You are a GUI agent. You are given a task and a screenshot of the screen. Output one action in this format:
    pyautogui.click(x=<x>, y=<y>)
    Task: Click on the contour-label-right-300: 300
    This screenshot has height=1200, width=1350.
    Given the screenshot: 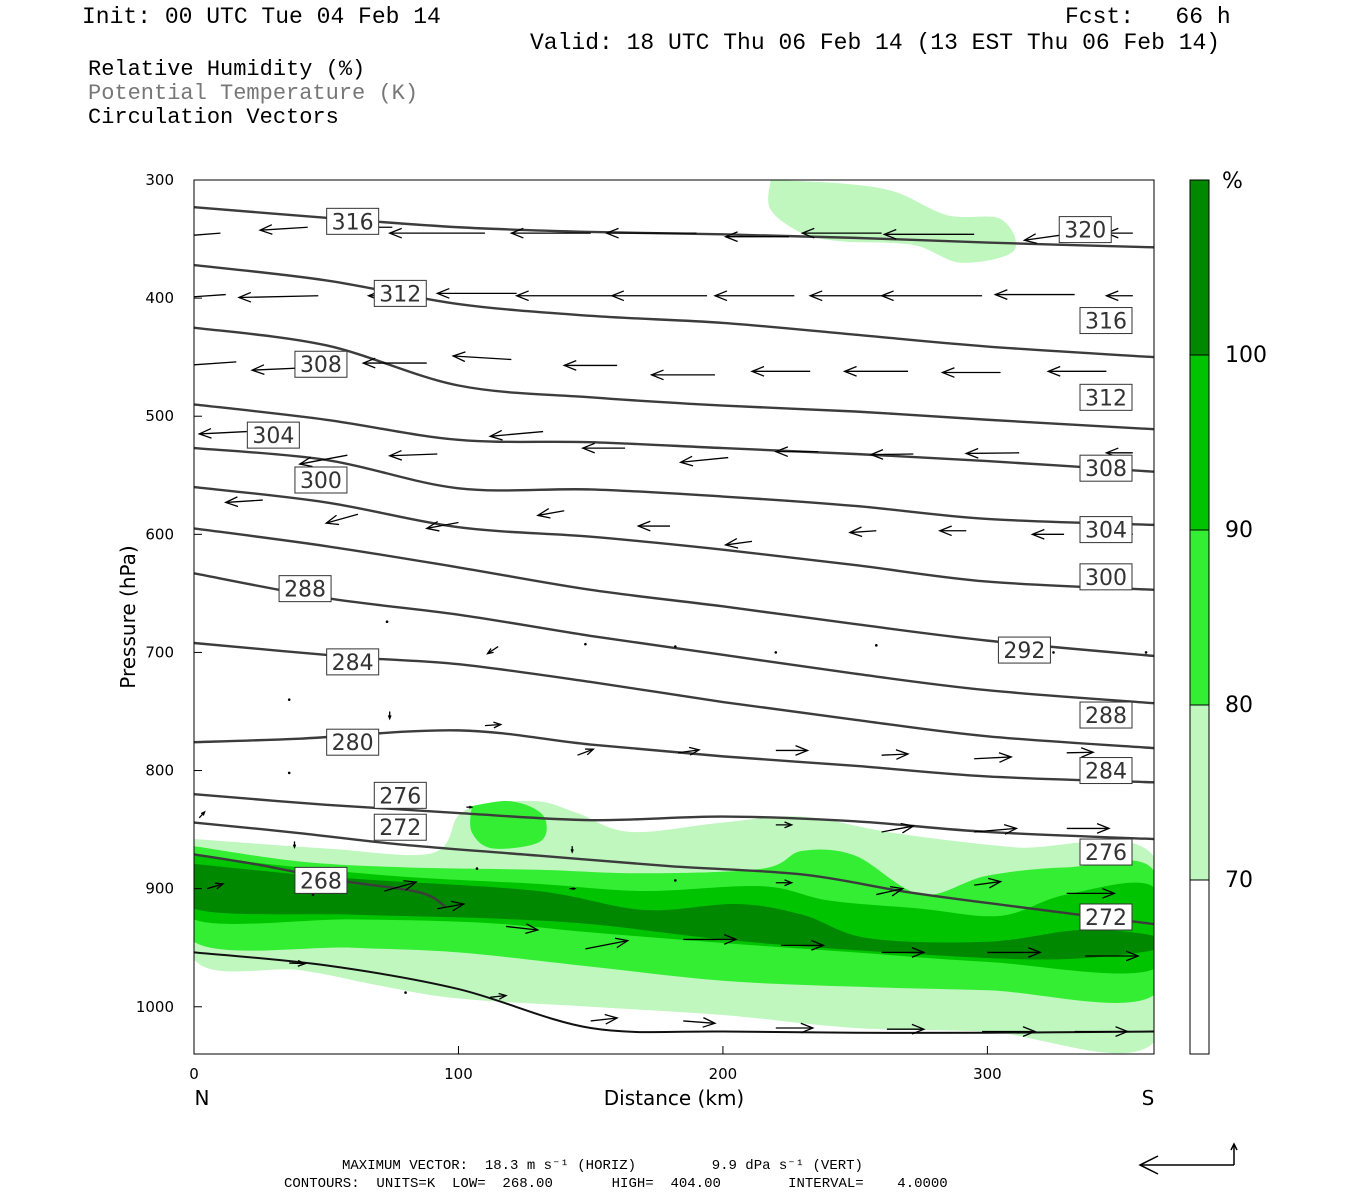 What is the action you would take?
    pyautogui.click(x=1106, y=577)
    